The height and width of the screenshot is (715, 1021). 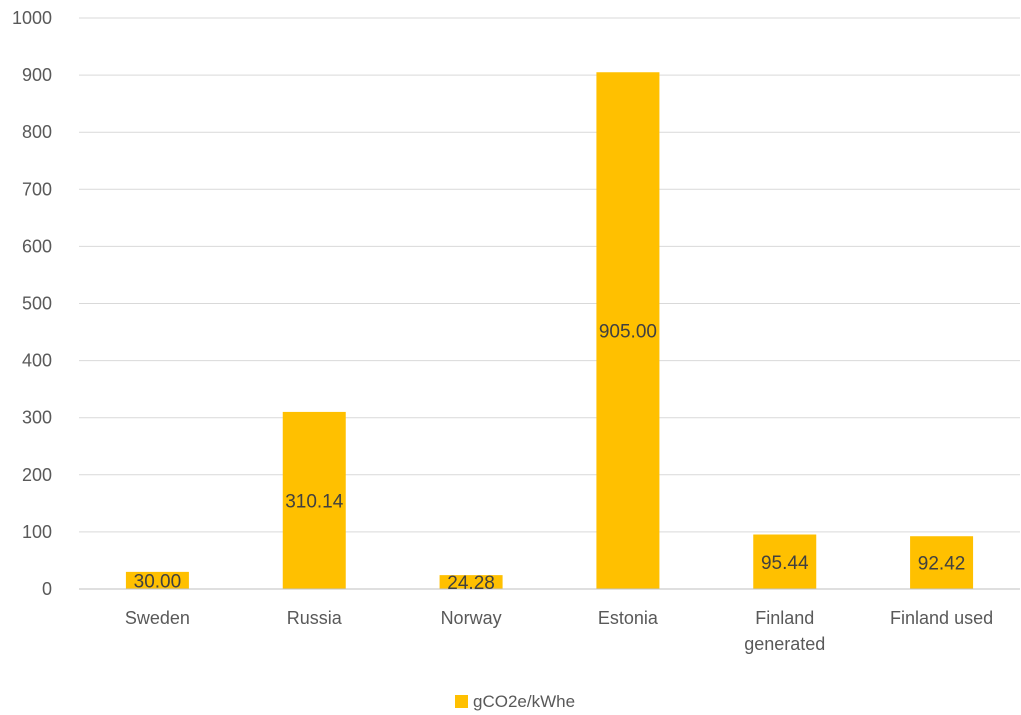 I want to click on x-category-label-line: Russia, so click(x=315, y=618).